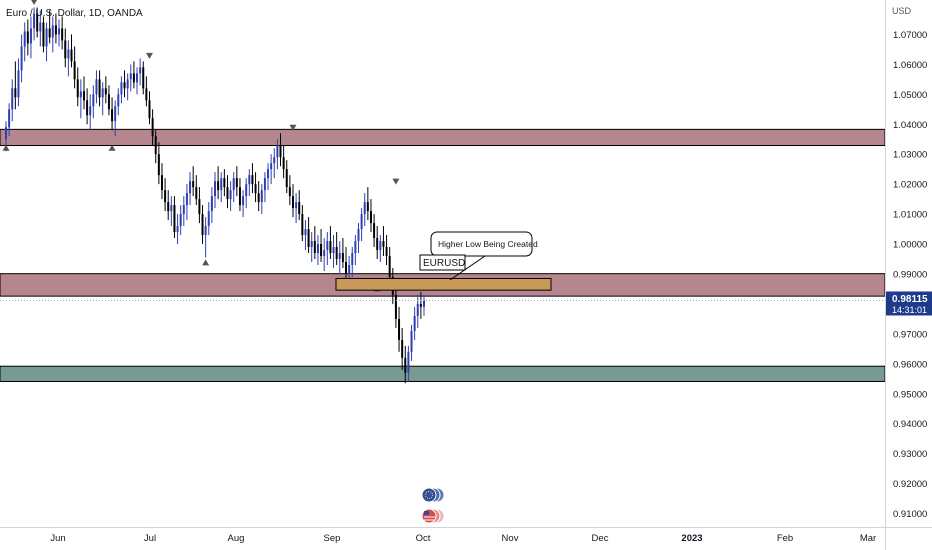 Image resolution: width=932 pixels, height=550 pixels. What do you see at coordinates (443, 284) in the screenshot?
I see `higher-low-box` at bounding box center [443, 284].